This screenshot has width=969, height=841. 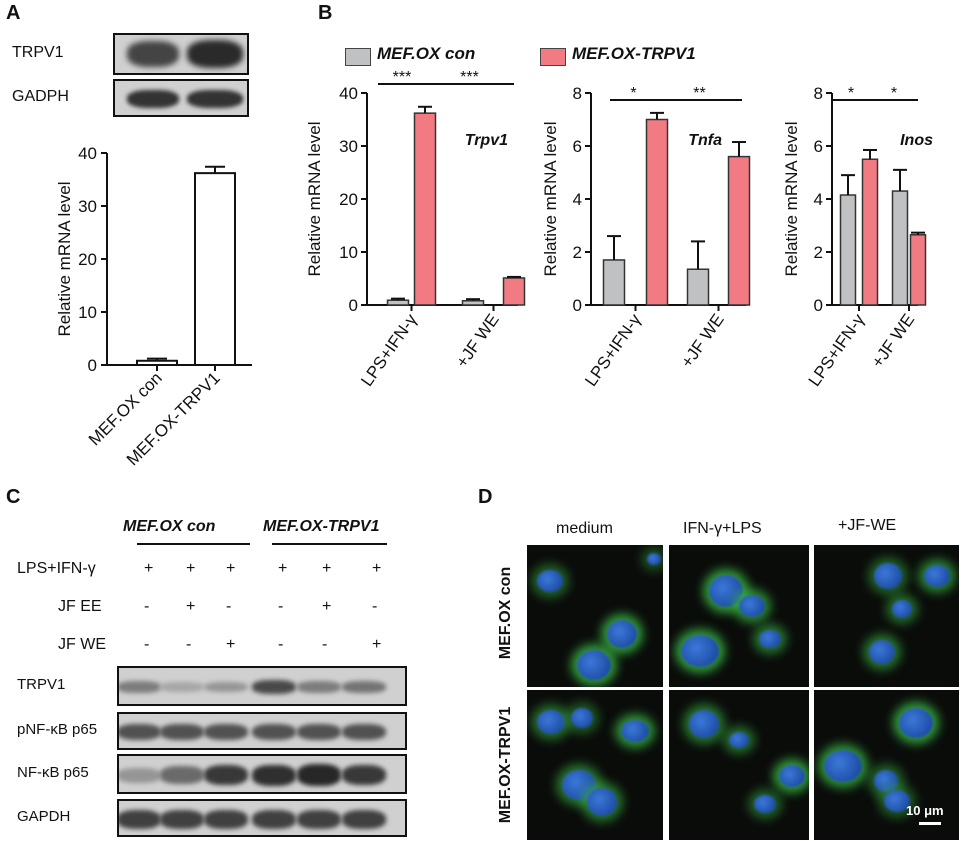 I want to click on scalebar-label: 10 μm, so click(x=925, y=810).